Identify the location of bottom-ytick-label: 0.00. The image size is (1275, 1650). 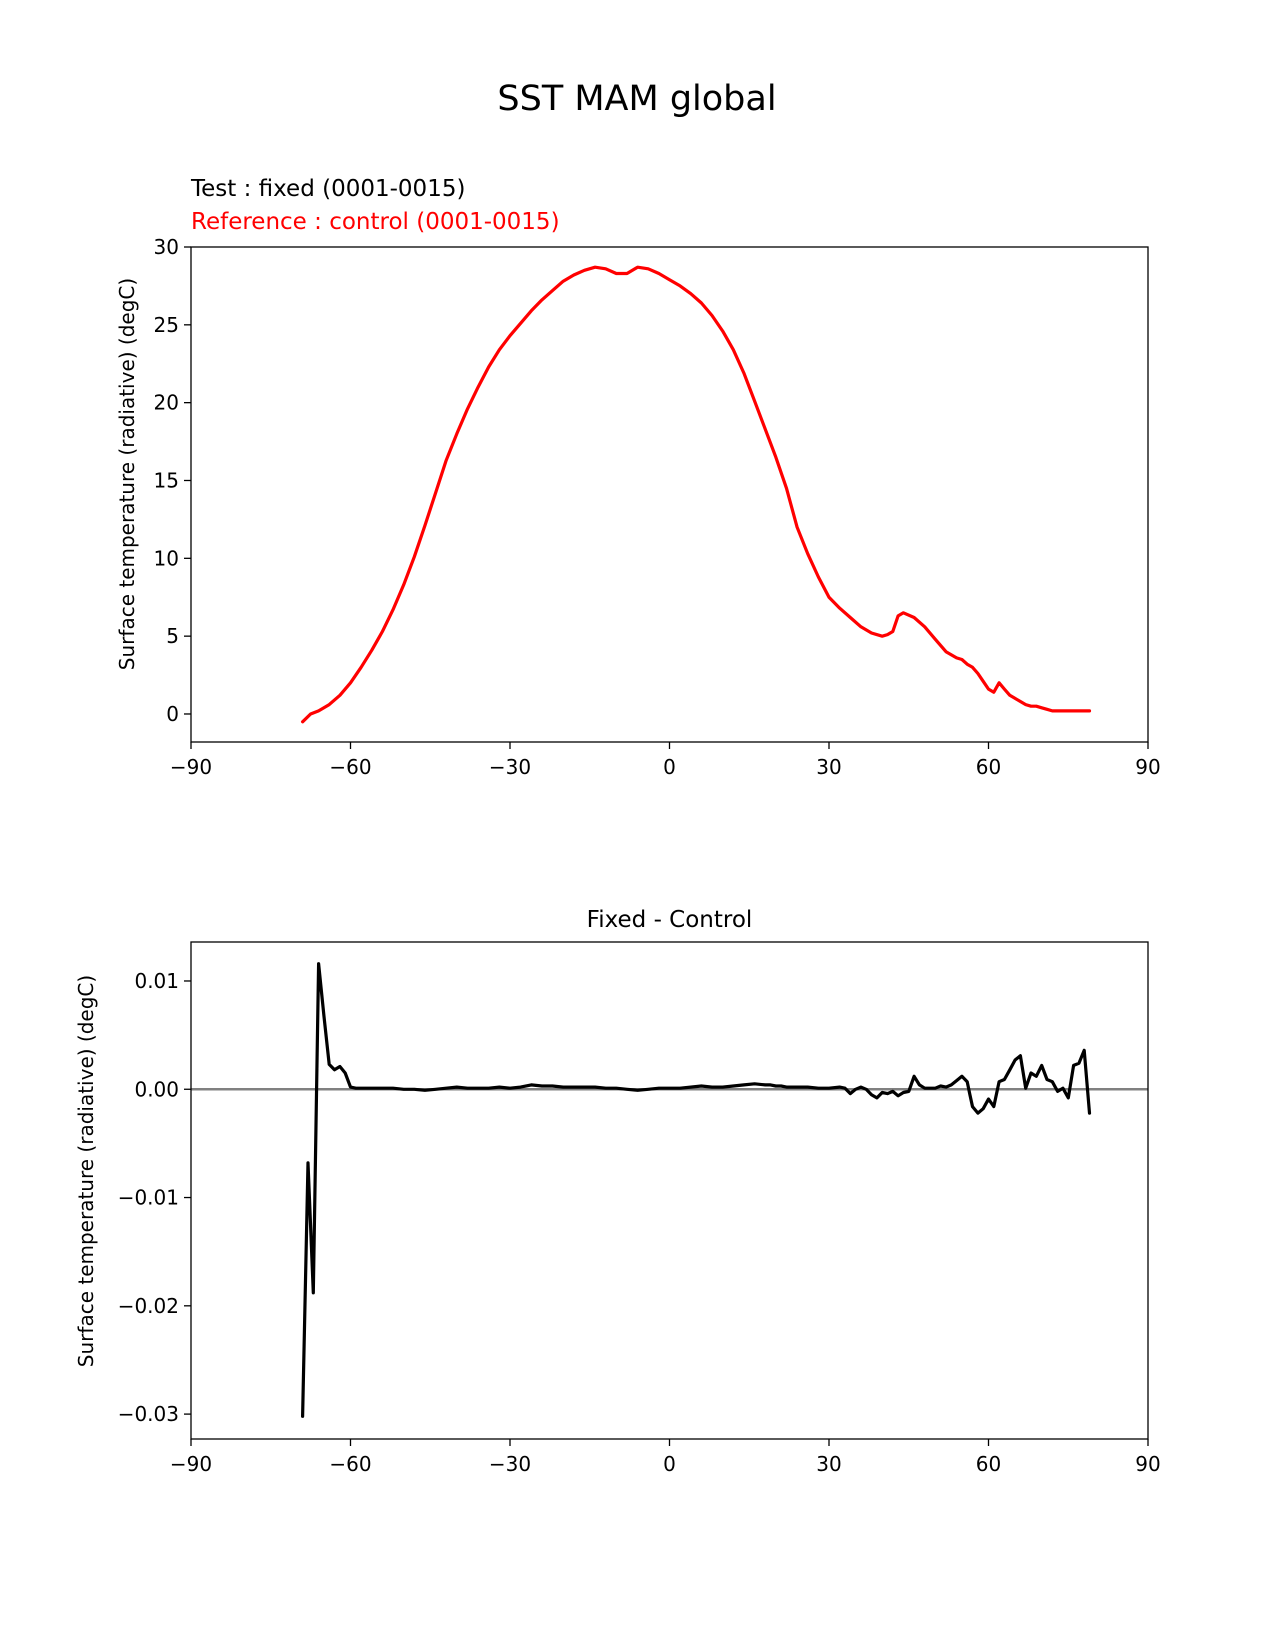
(156, 1089).